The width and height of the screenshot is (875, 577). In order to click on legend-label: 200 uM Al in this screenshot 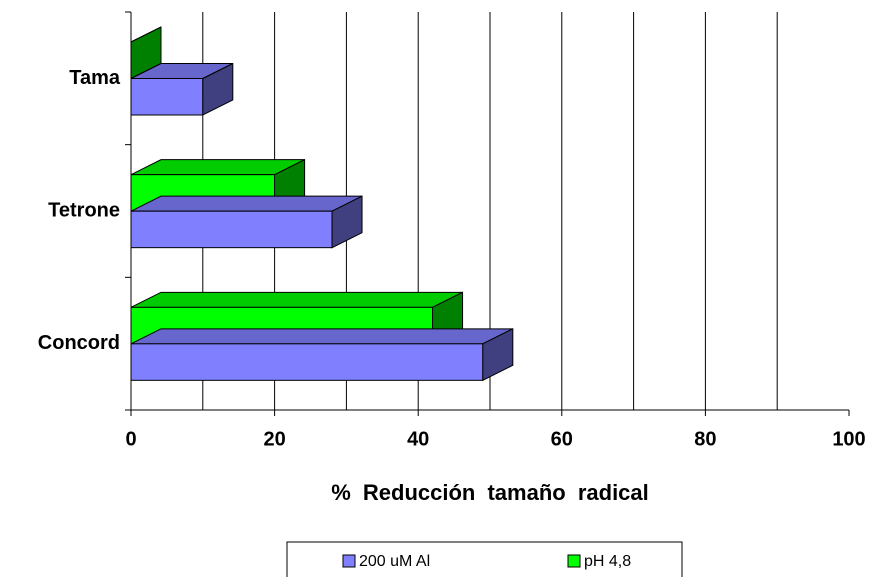, I will do `click(394, 561)`.